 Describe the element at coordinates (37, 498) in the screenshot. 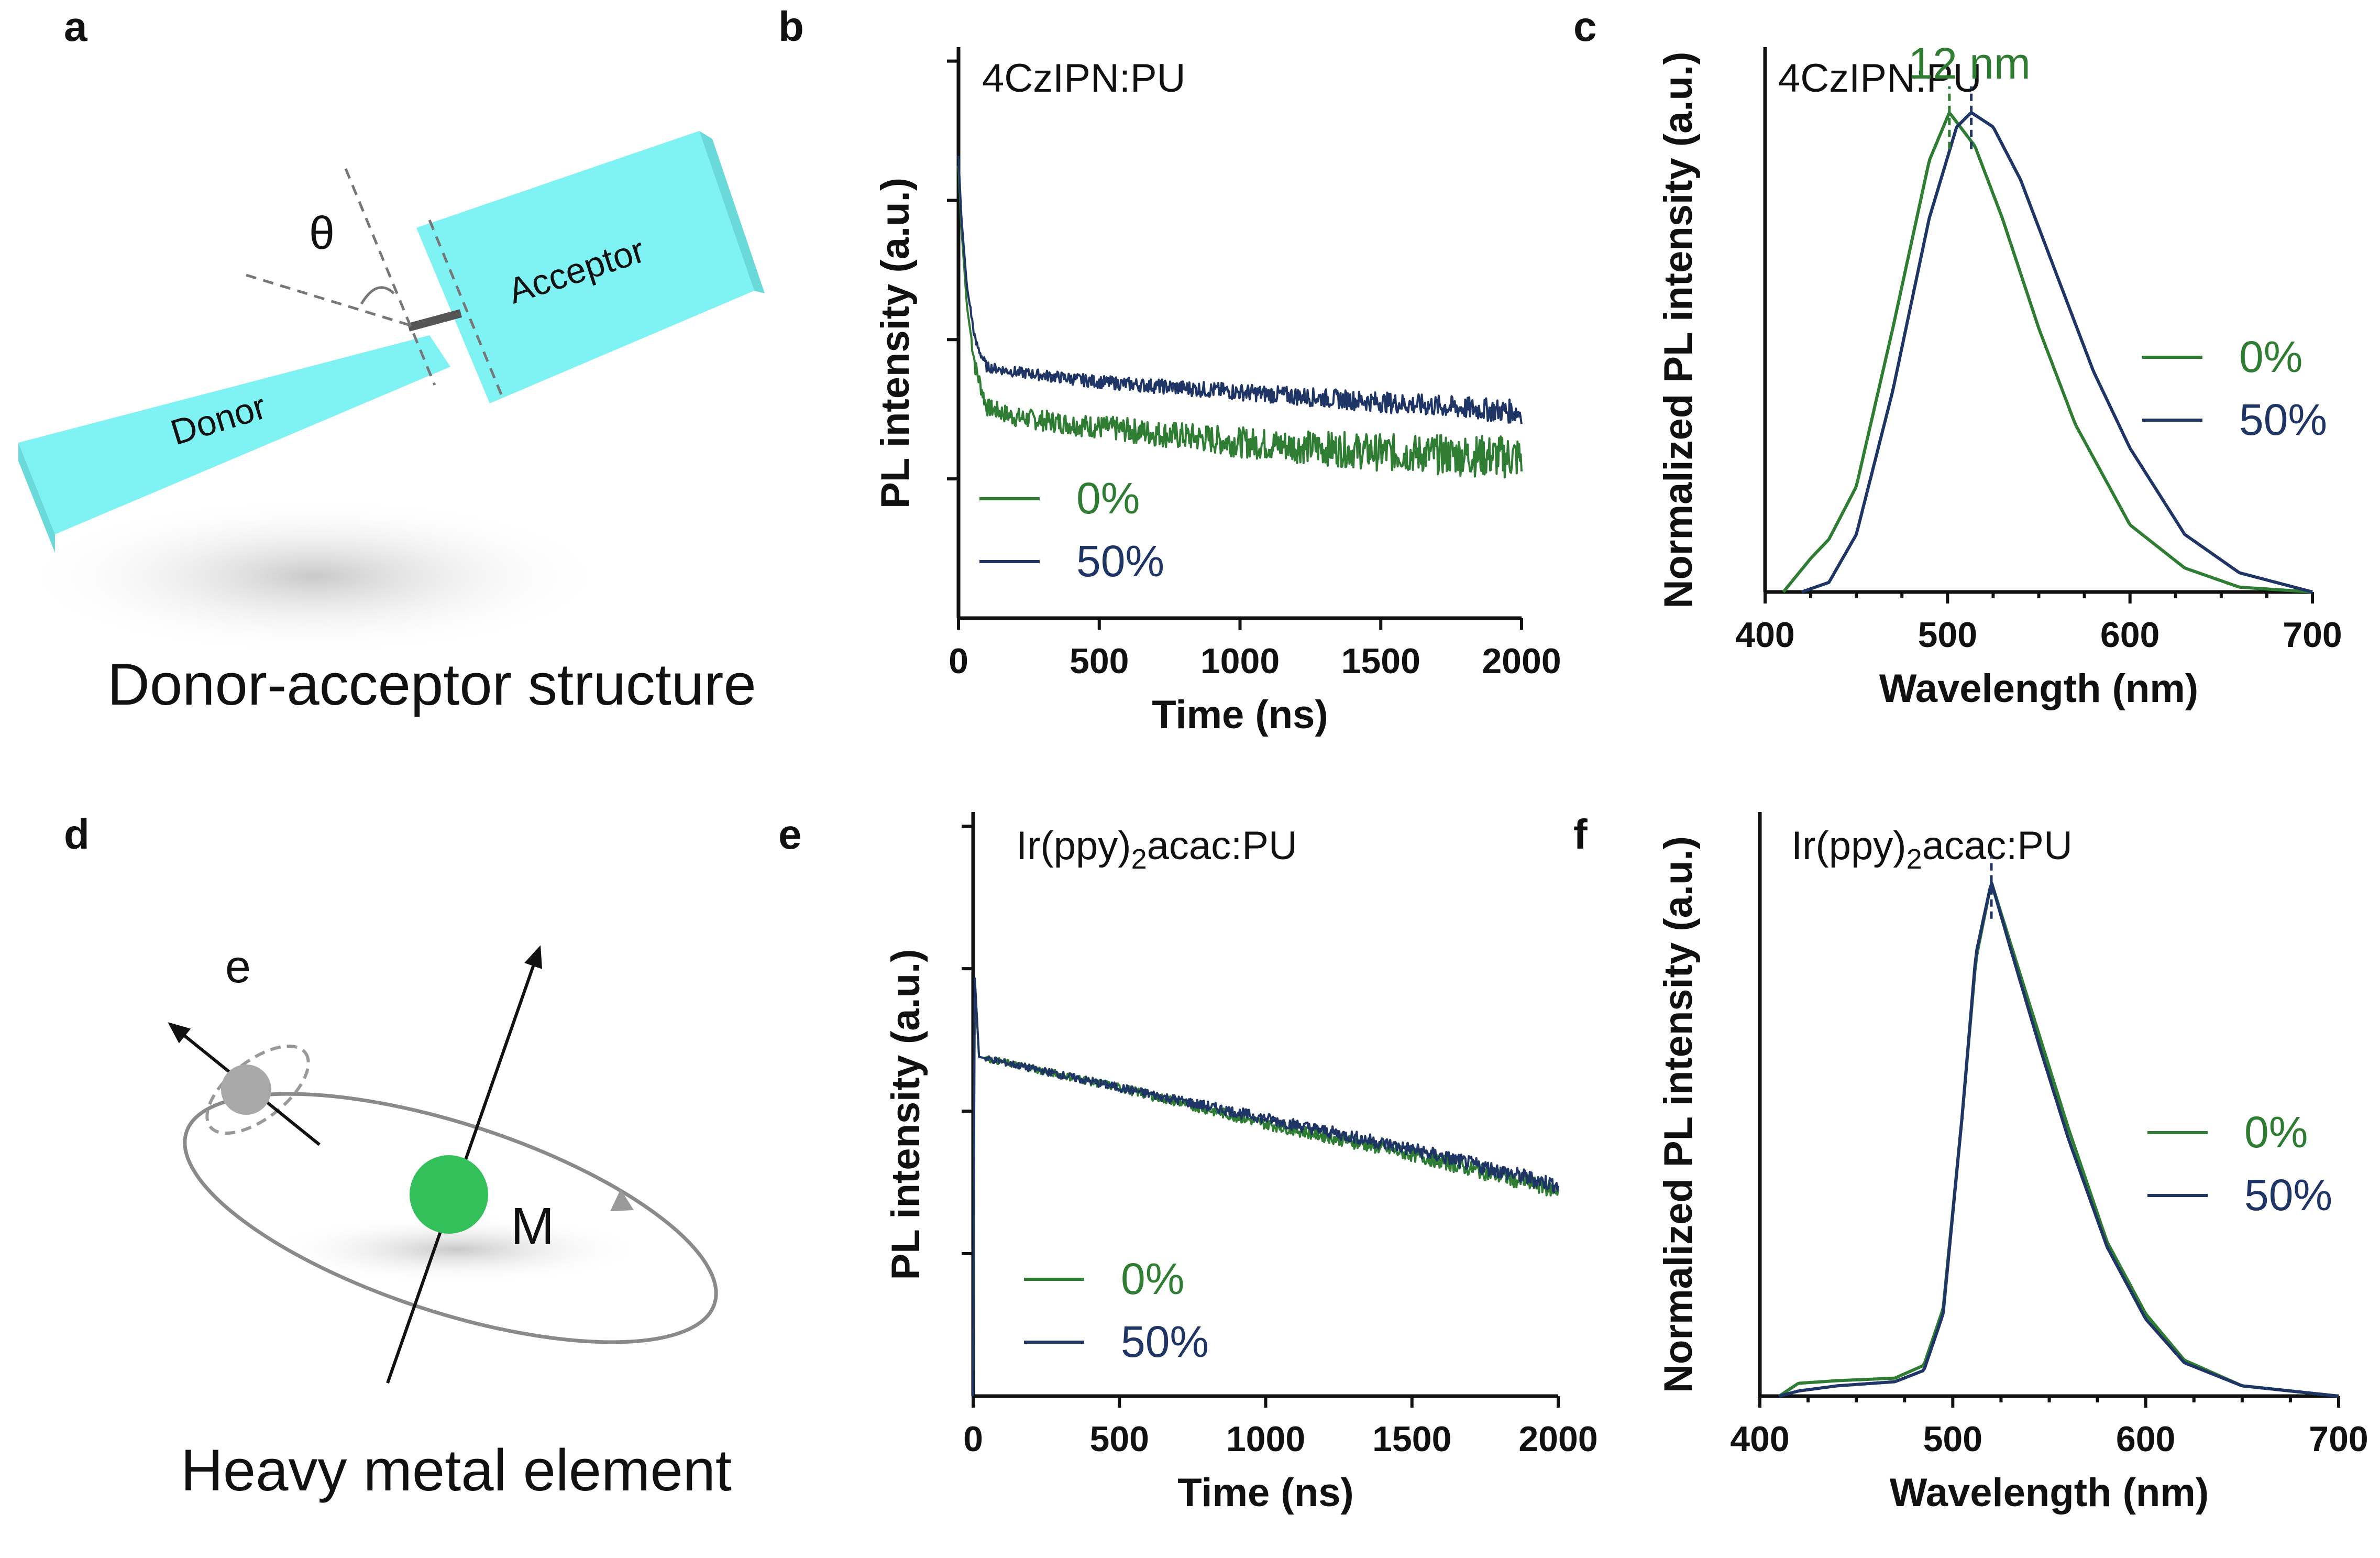

I see `donor-block-side` at that location.